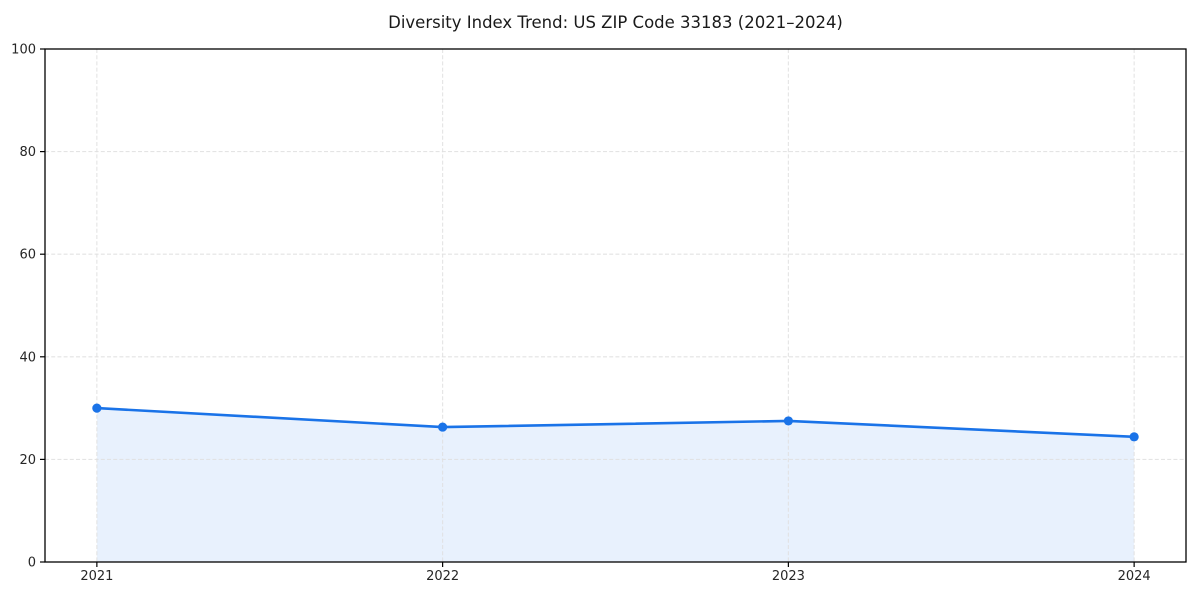 Image resolution: width=1200 pixels, height=600 pixels. I want to click on x-tick-label: 2021, so click(96, 576).